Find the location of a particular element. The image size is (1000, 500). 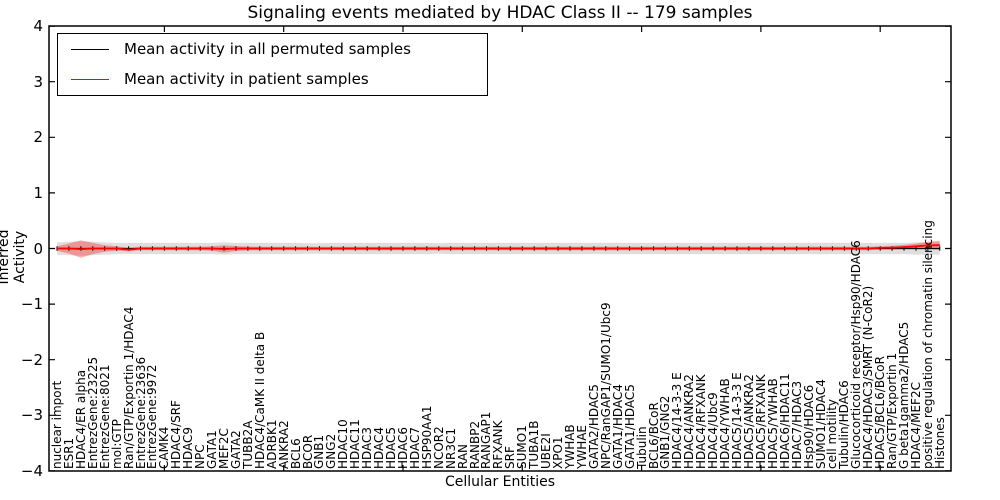

y-tick-label: 1 is located at coordinates (38, 192).